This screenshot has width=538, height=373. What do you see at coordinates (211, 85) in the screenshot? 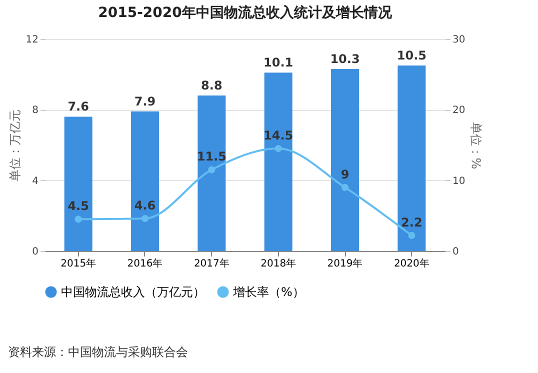
I see `data-label: 8.8` at bounding box center [211, 85].